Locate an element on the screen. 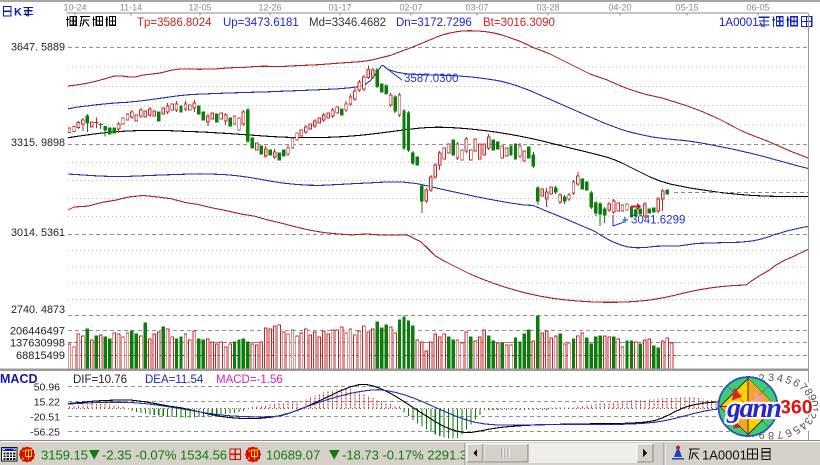 The image size is (820, 465). svg-text: 3014. 5361 is located at coordinates (38, 233).